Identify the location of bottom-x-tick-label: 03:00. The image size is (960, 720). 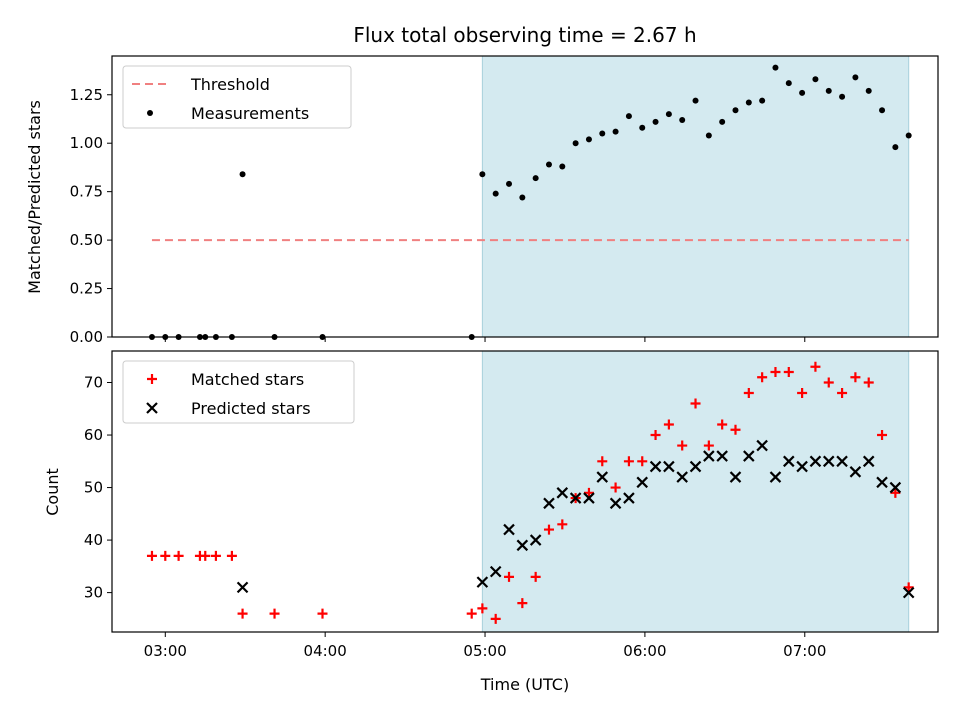
(165, 651).